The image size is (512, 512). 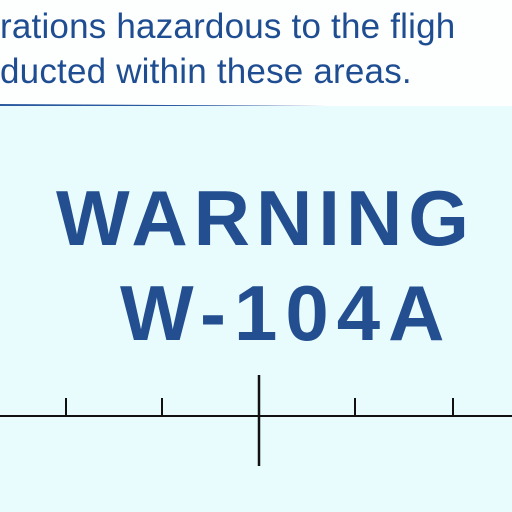 I want to click on warning-area-id: W-104A, so click(x=286, y=313).